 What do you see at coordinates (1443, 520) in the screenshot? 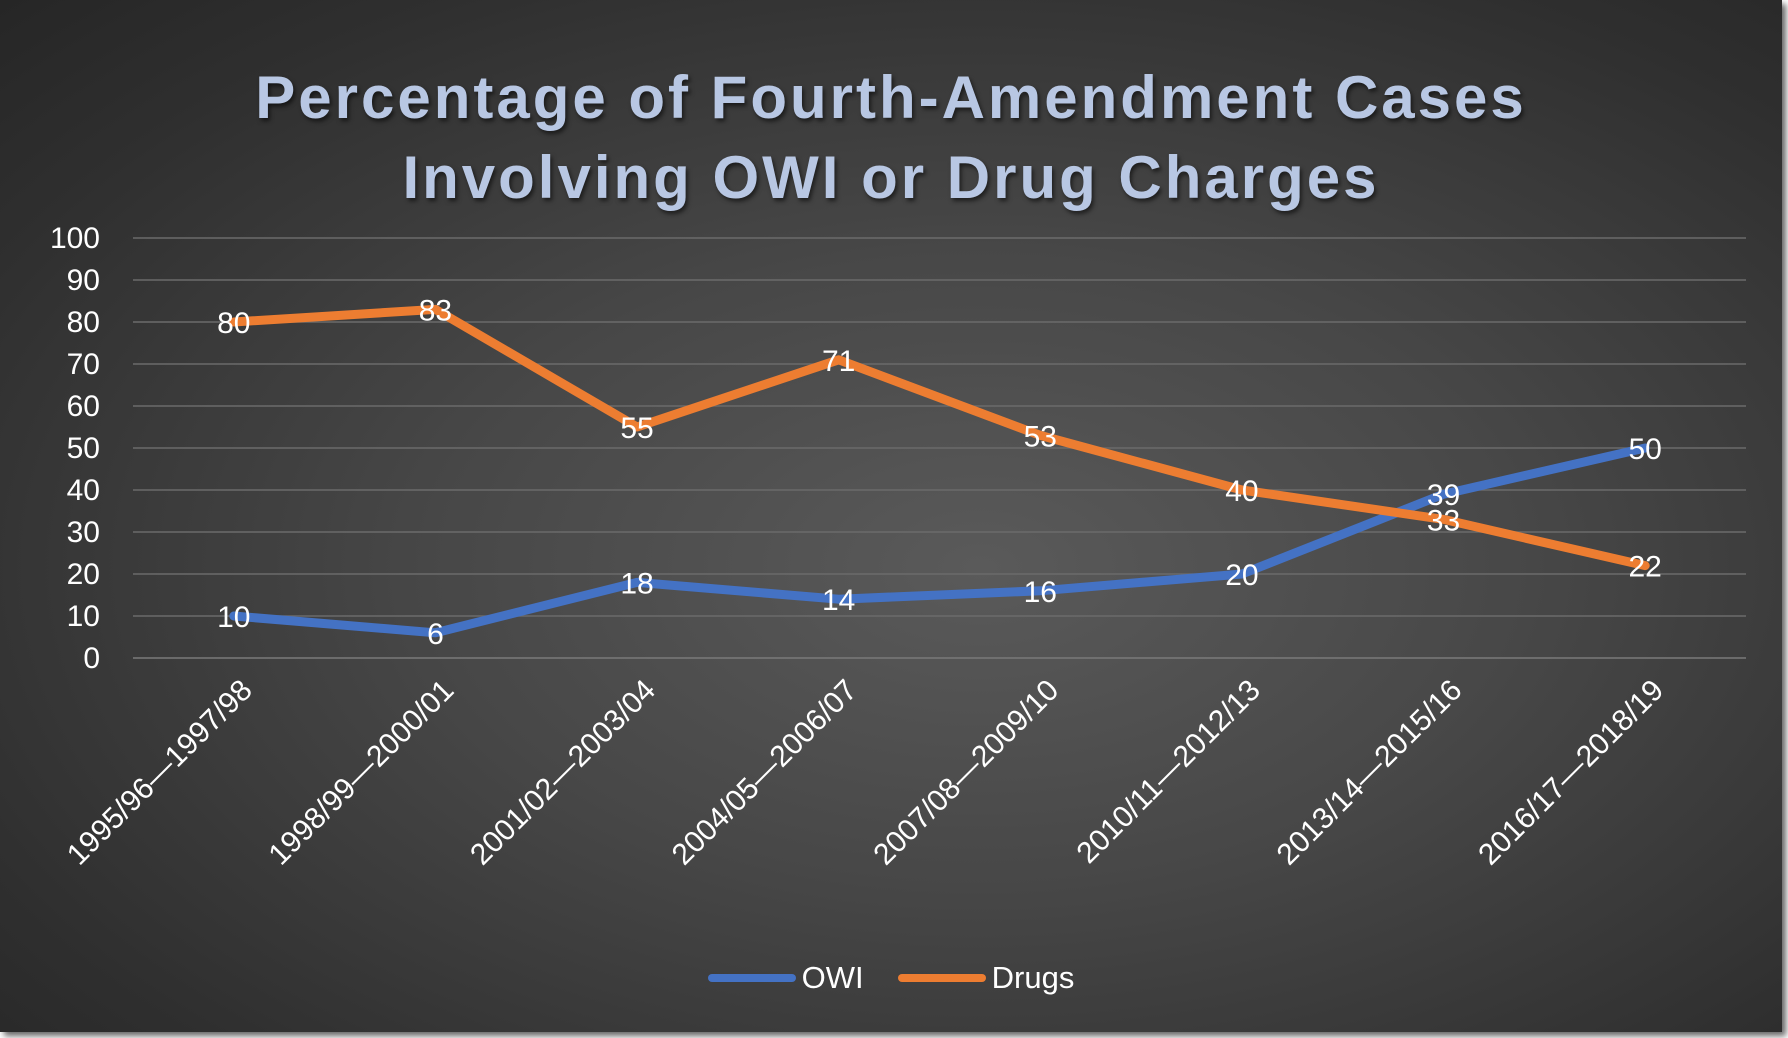
I see `data-label-drugs-6: 33` at bounding box center [1443, 520].